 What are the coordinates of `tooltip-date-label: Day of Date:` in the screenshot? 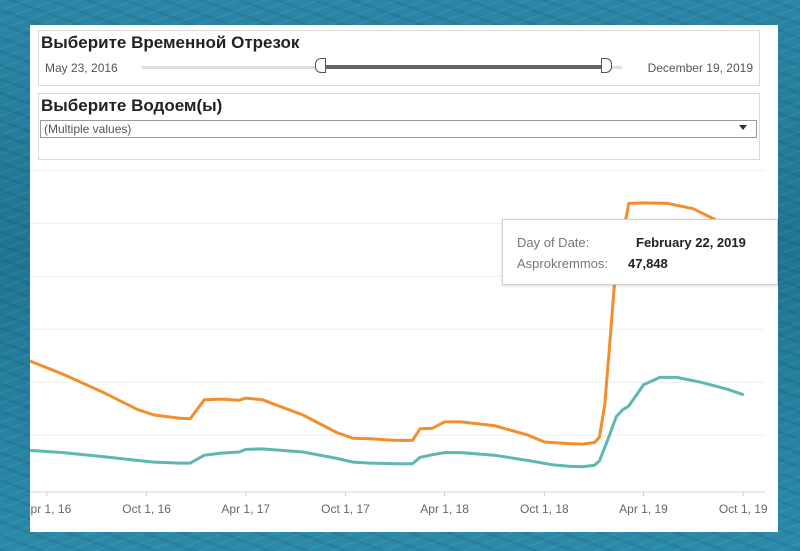 It's located at (553, 242).